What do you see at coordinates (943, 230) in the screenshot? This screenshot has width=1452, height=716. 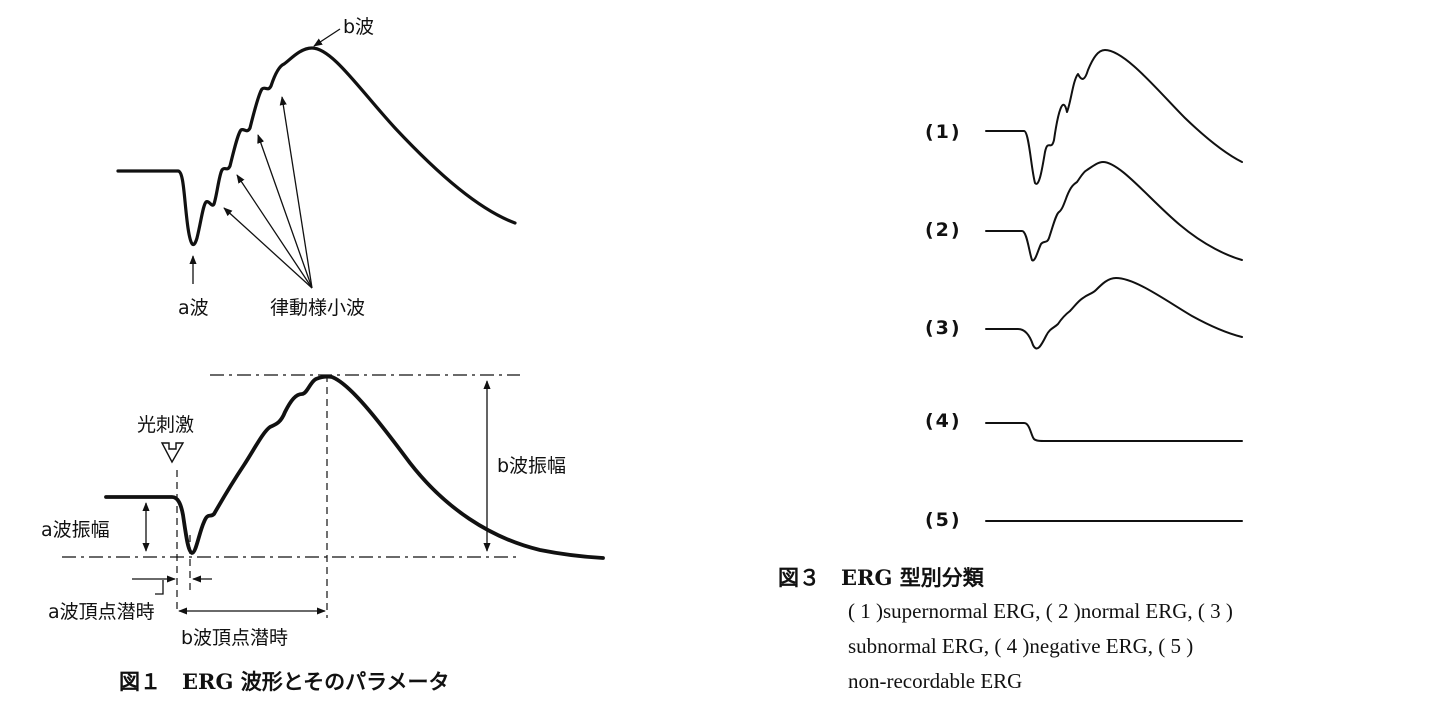 I see `trace-label-2: (2)` at bounding box center [943, 230].